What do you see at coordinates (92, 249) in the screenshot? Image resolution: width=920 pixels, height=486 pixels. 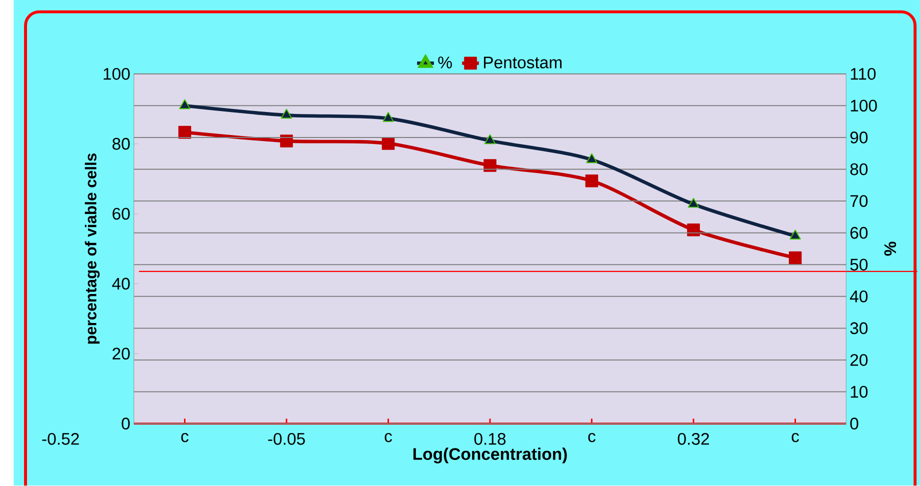 I see `y-axis-title: percentage of viable cells` at bounding box center [92, 249].